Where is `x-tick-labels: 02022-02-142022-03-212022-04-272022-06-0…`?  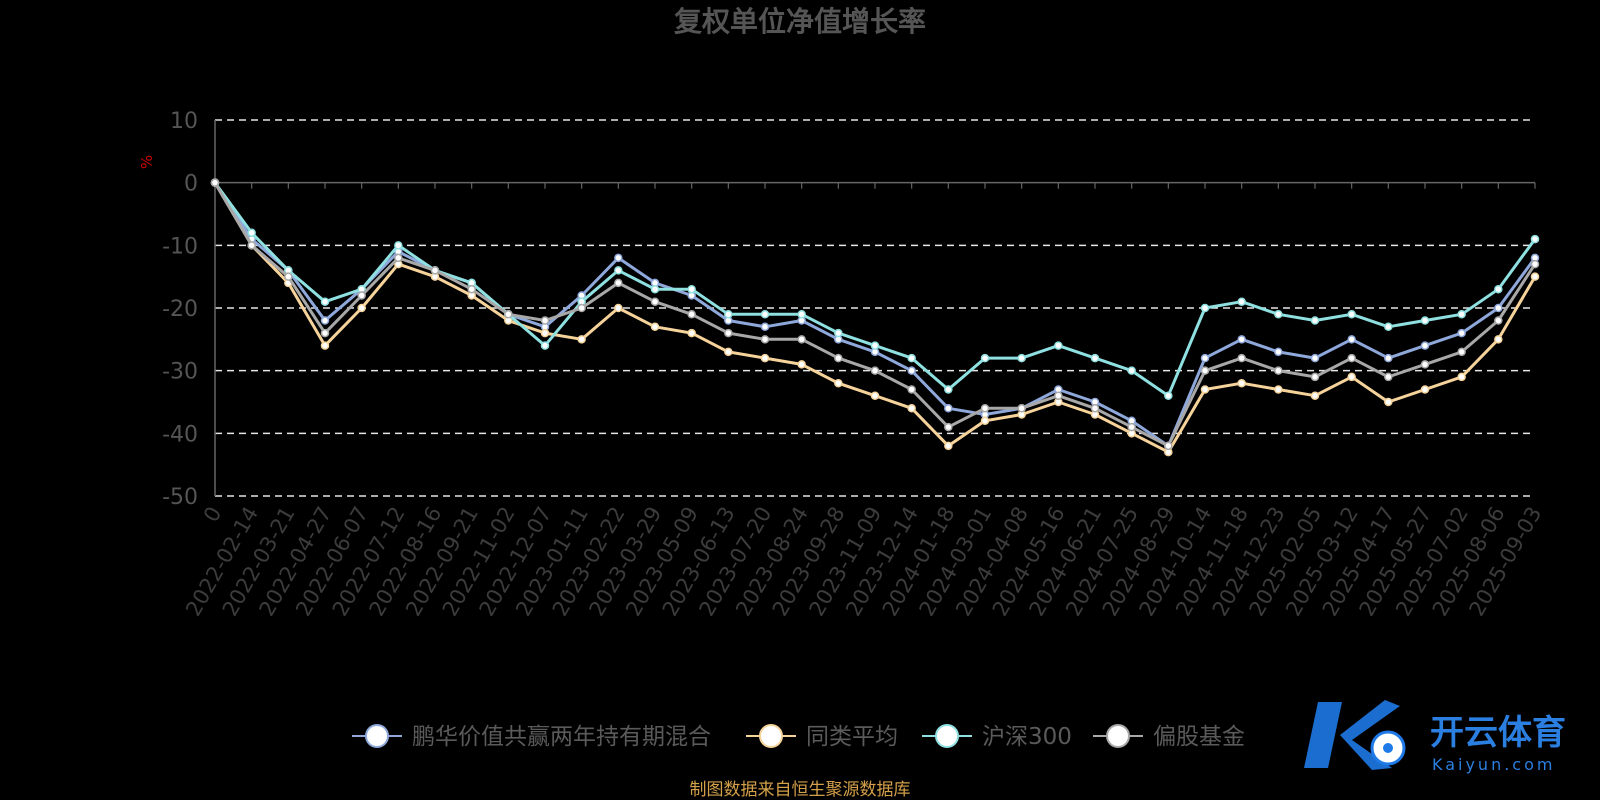
x-tick-labels: 02022-02-142022-03-212022-04-272022-06-0… is located at coordinates (863, 561).